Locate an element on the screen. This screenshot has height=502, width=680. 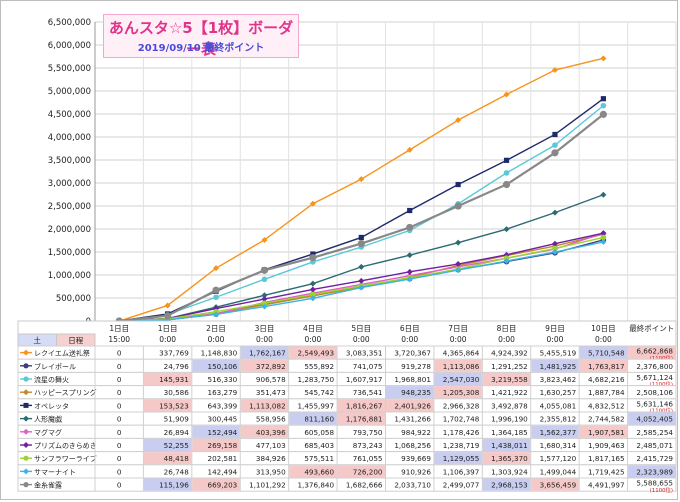
cell-value: 3,720,367 is located at coordinates (412, 353).